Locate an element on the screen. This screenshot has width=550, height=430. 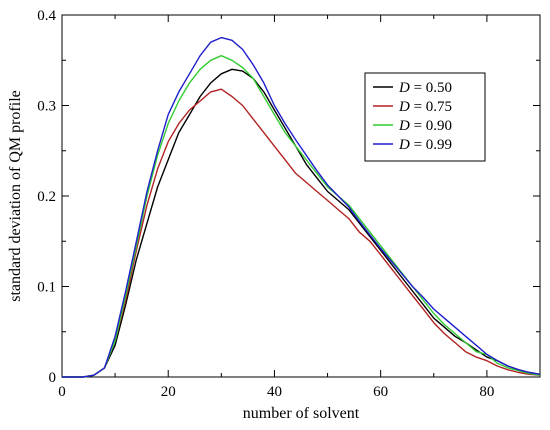
legend-label-4: D = 0.99 is located at coordinates (425, 145).